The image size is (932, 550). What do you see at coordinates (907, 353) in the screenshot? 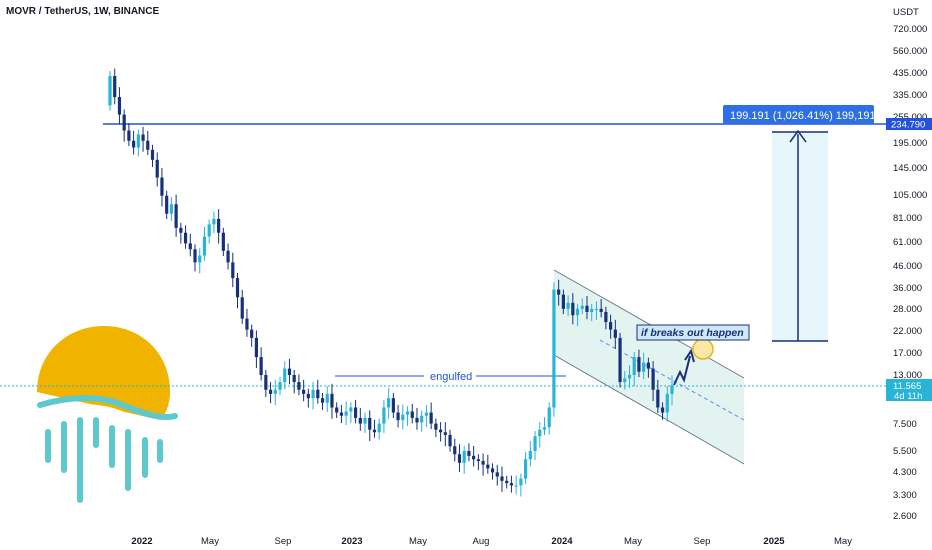
I see `price-tick-label: 17.000` at bounding box center [907, 353].